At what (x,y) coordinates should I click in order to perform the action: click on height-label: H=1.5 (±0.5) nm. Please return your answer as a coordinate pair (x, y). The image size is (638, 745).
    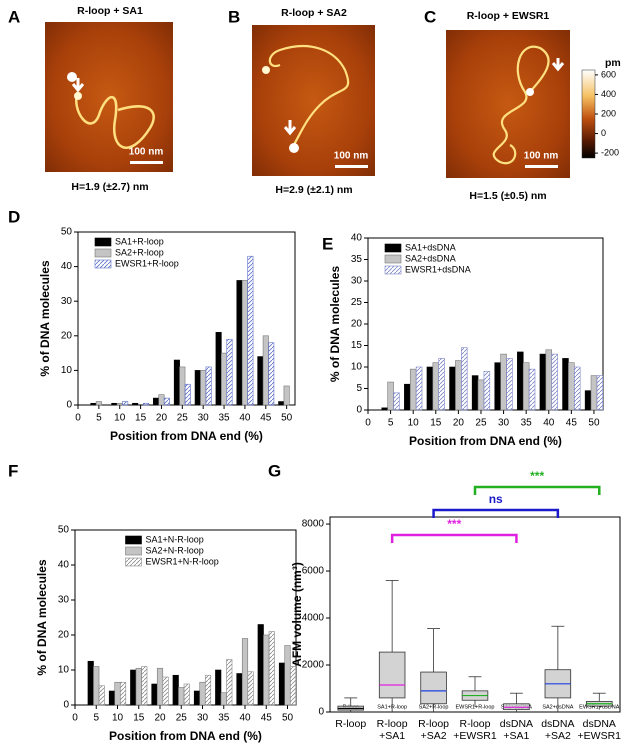
    Looking at the image, I should click on (507, 196).